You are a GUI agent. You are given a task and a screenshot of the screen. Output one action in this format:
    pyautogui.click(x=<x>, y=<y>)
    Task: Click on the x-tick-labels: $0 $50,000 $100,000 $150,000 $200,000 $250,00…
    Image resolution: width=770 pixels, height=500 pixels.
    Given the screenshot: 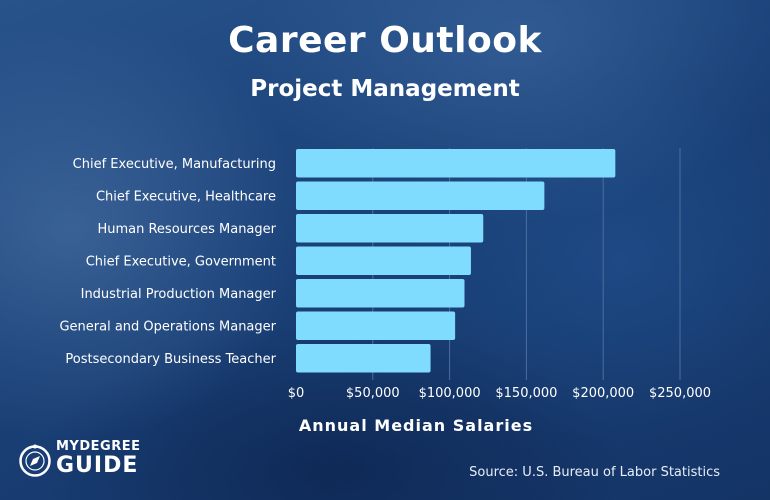 What is the action you would take?
    pyautogui.click(x=499, y=393)
    